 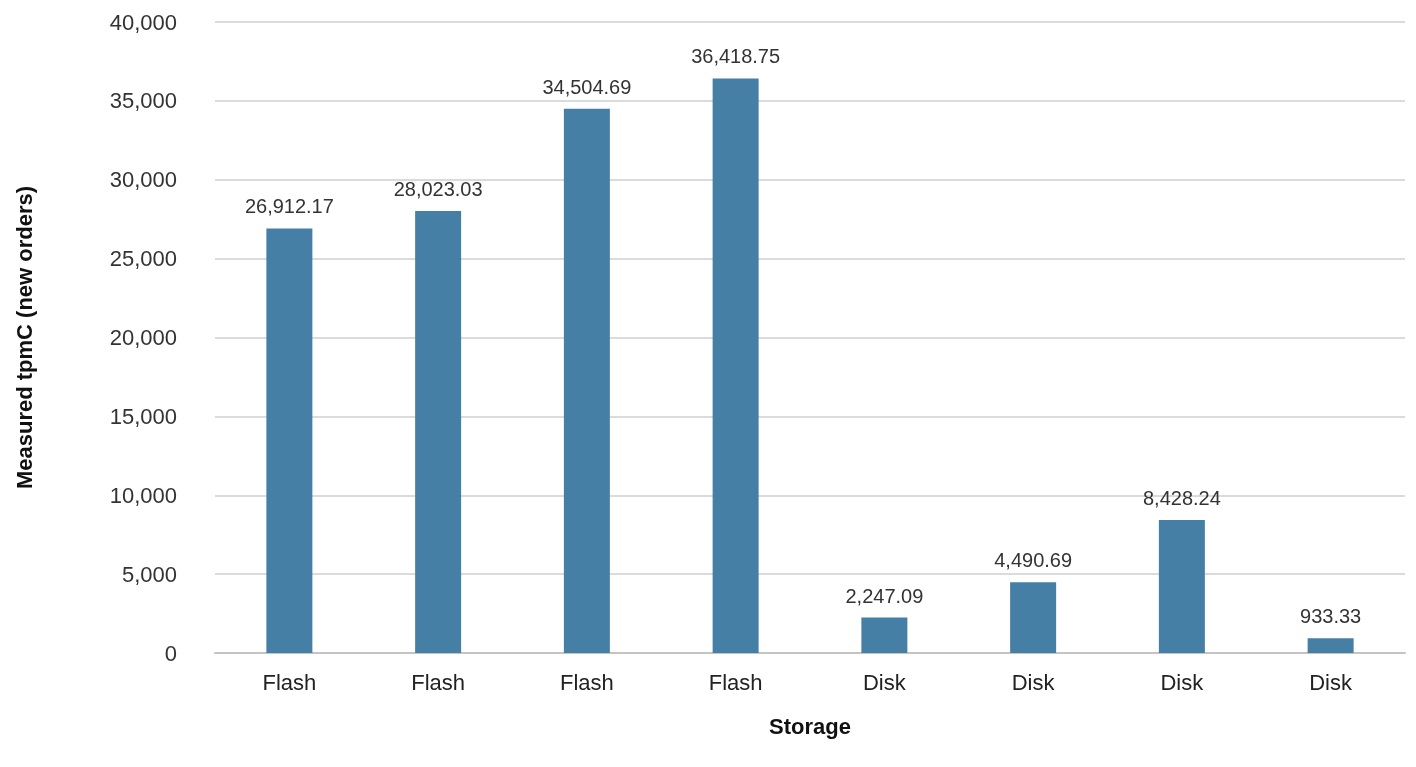 I want to click on data-label: 28,023.03, so click(x=438, y=188).